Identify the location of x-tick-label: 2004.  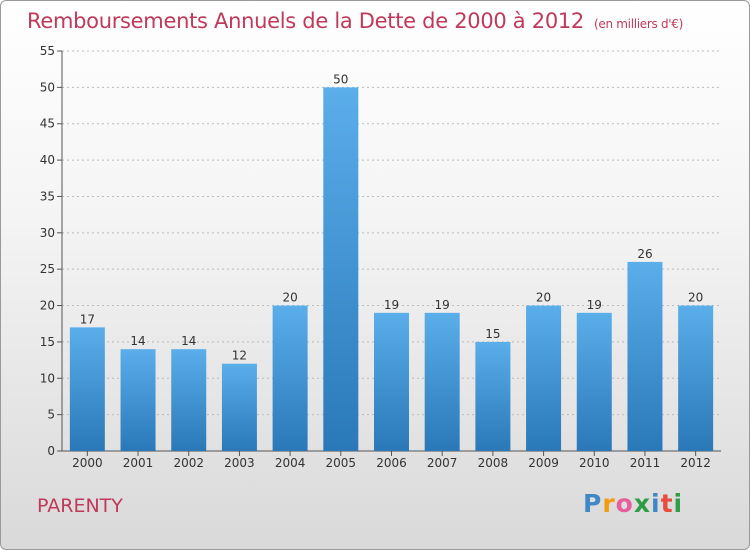
(290, 463).